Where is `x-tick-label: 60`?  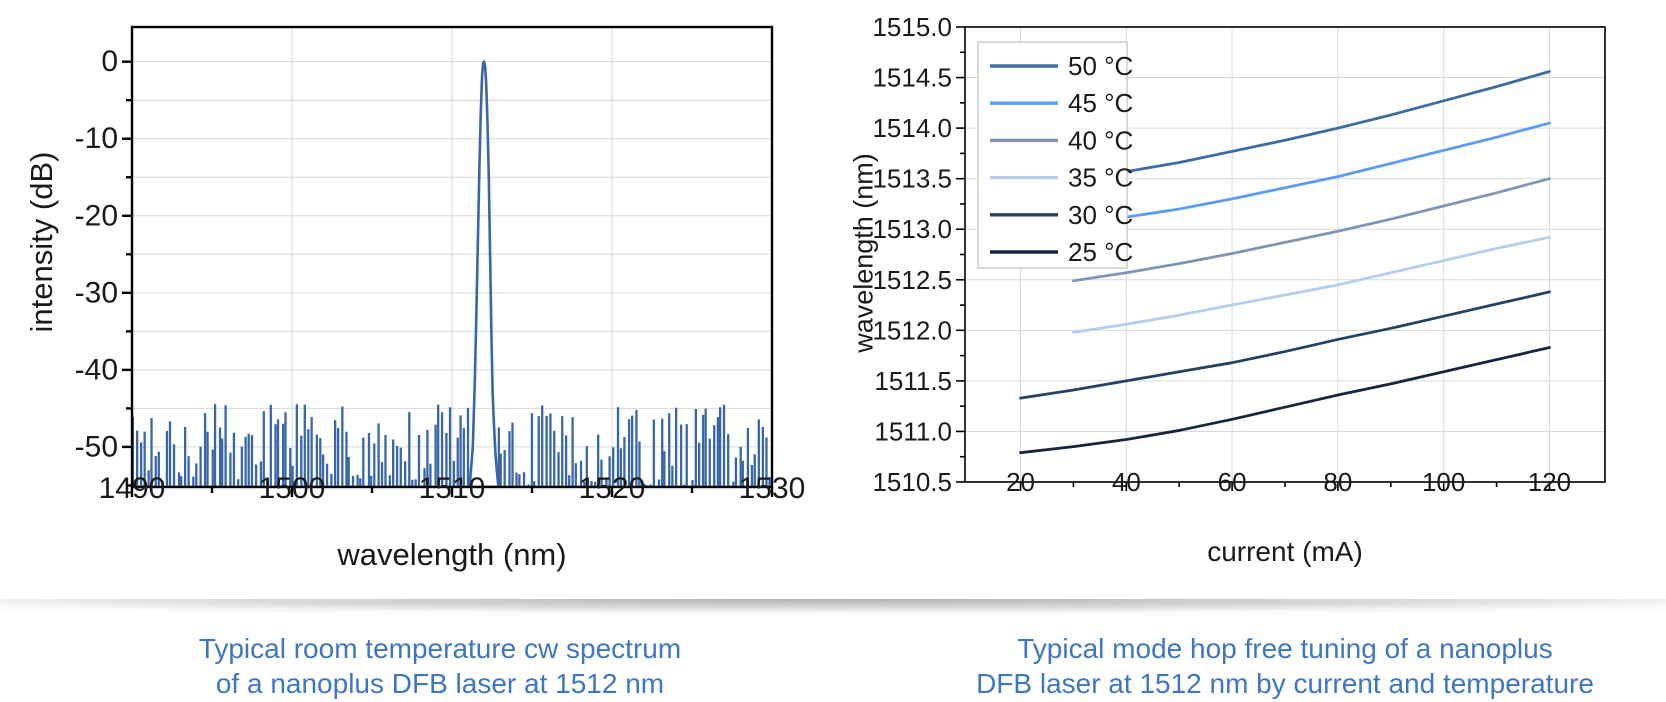 x-tick-label: 60 is located at coordinates (1232, 482).